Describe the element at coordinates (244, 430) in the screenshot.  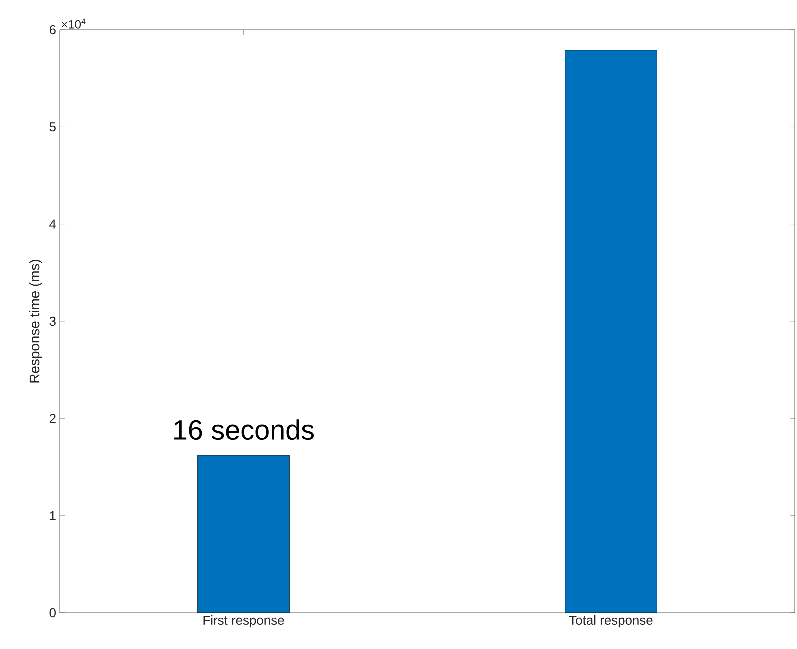
I see `annotation: 16 seconds` at that location.